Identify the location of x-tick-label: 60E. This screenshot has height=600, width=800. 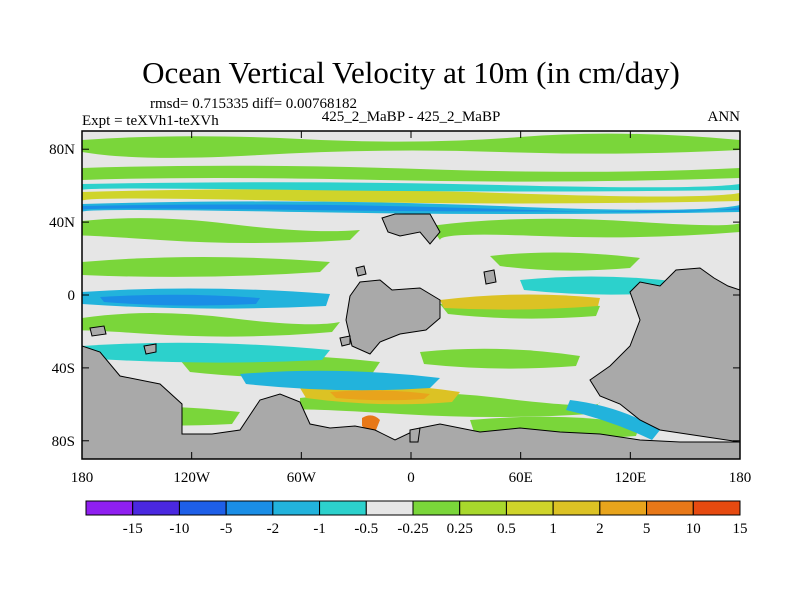
(521, 478).